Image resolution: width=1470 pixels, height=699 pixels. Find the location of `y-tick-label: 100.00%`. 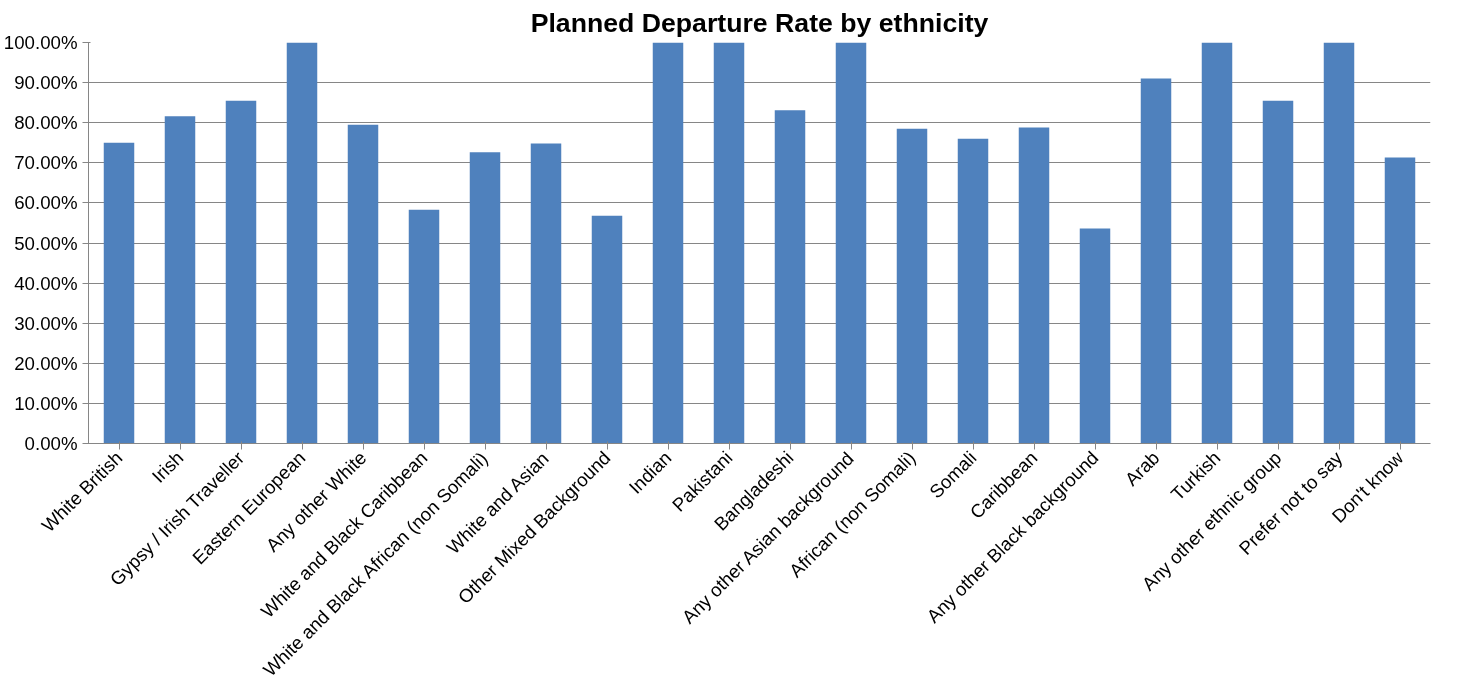

y-tick-label: 100.00% is located at coordinates (40, 42).